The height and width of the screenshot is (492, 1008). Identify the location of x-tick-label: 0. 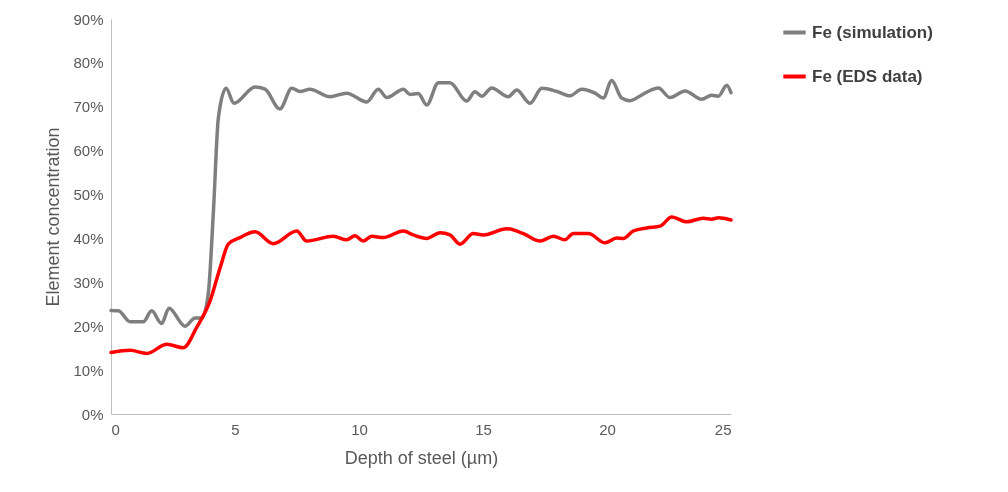
(115, 429).